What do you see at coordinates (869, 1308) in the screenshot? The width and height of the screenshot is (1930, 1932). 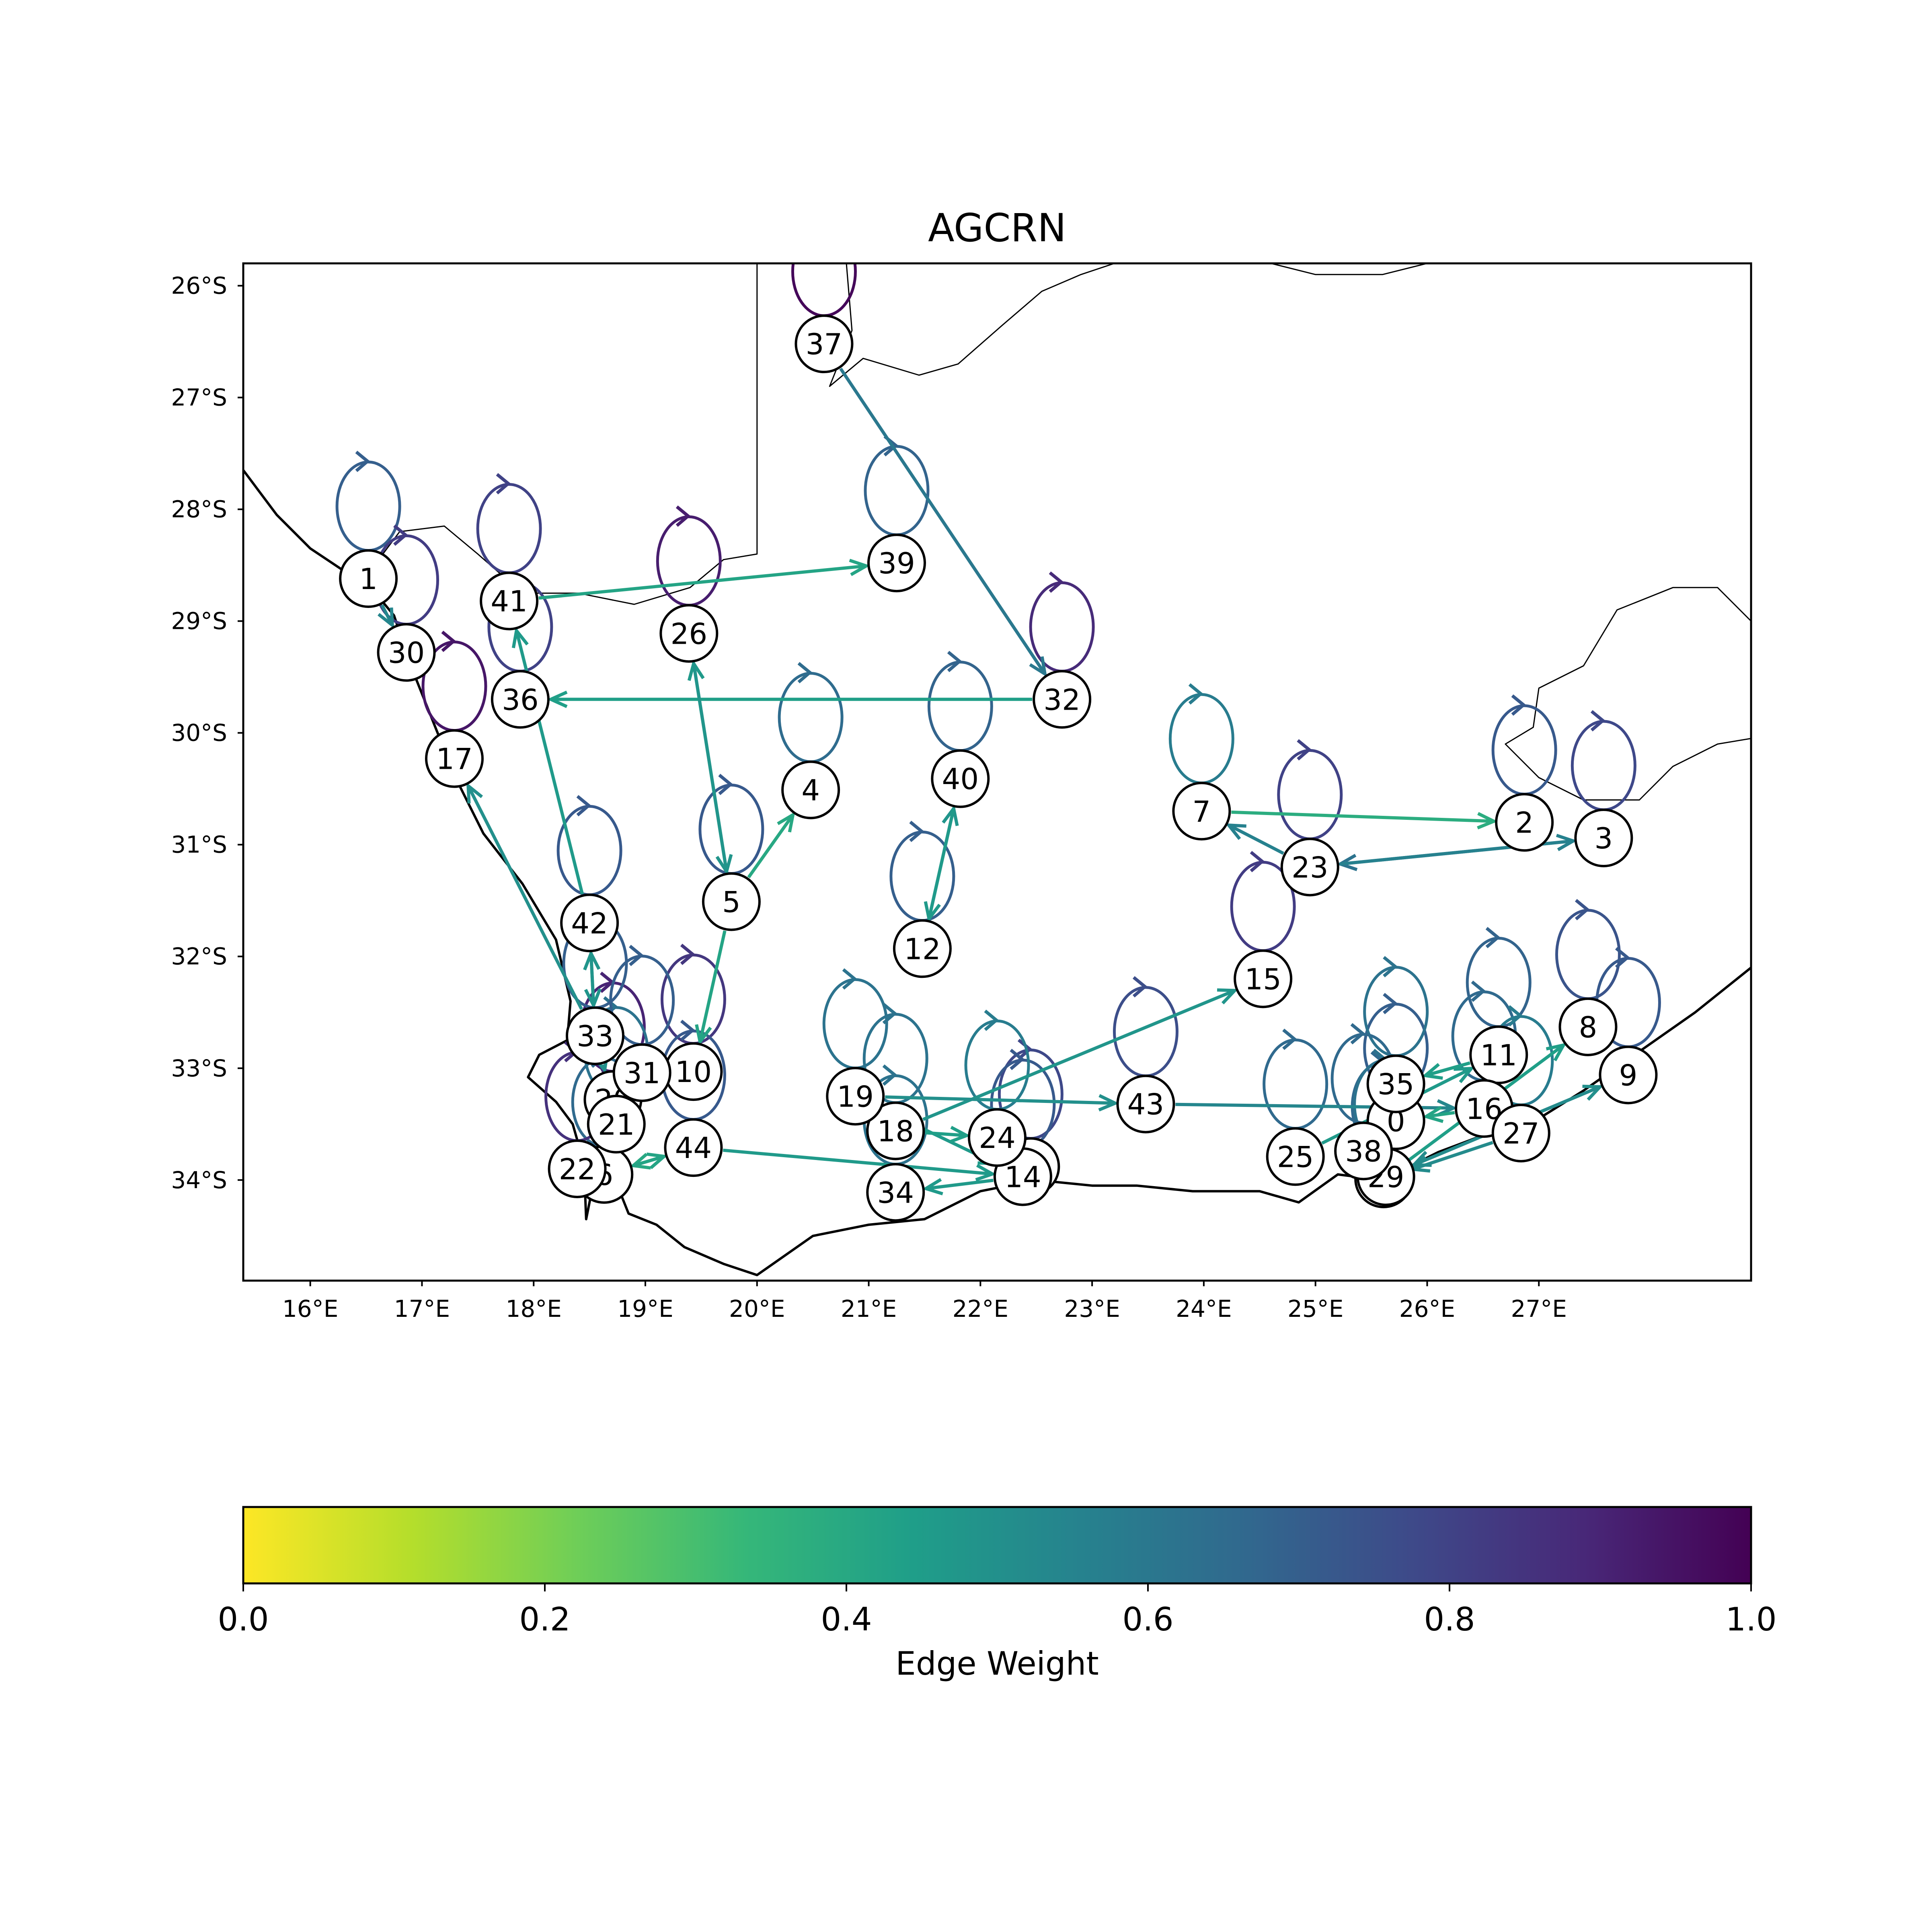 I see `x-tick-label: 21°E` at bounding box center [869, 1308].